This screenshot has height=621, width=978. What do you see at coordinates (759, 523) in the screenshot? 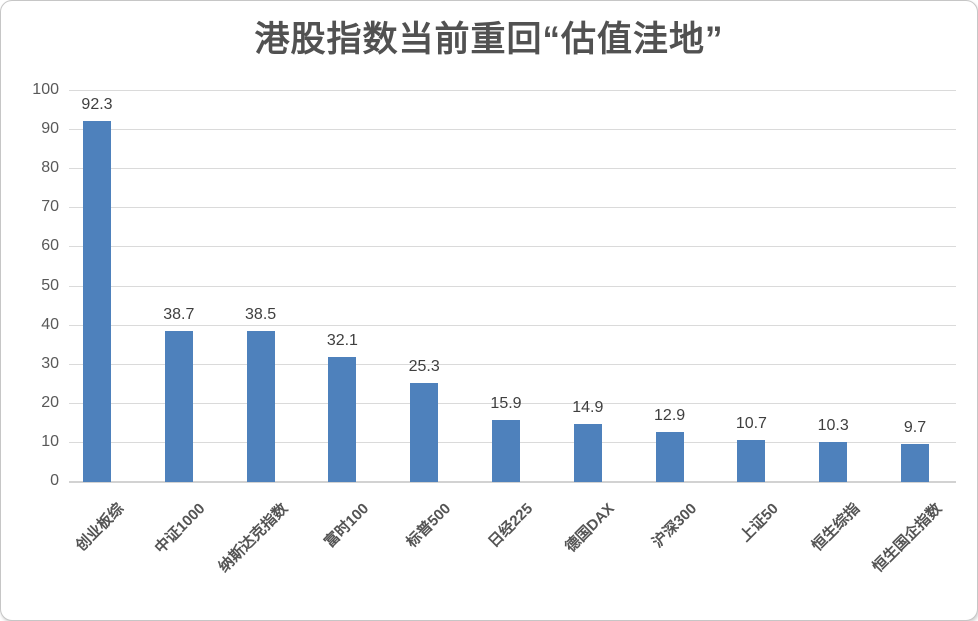
I see `x-tick-label: 上证50` at bounding box center [759, 523].